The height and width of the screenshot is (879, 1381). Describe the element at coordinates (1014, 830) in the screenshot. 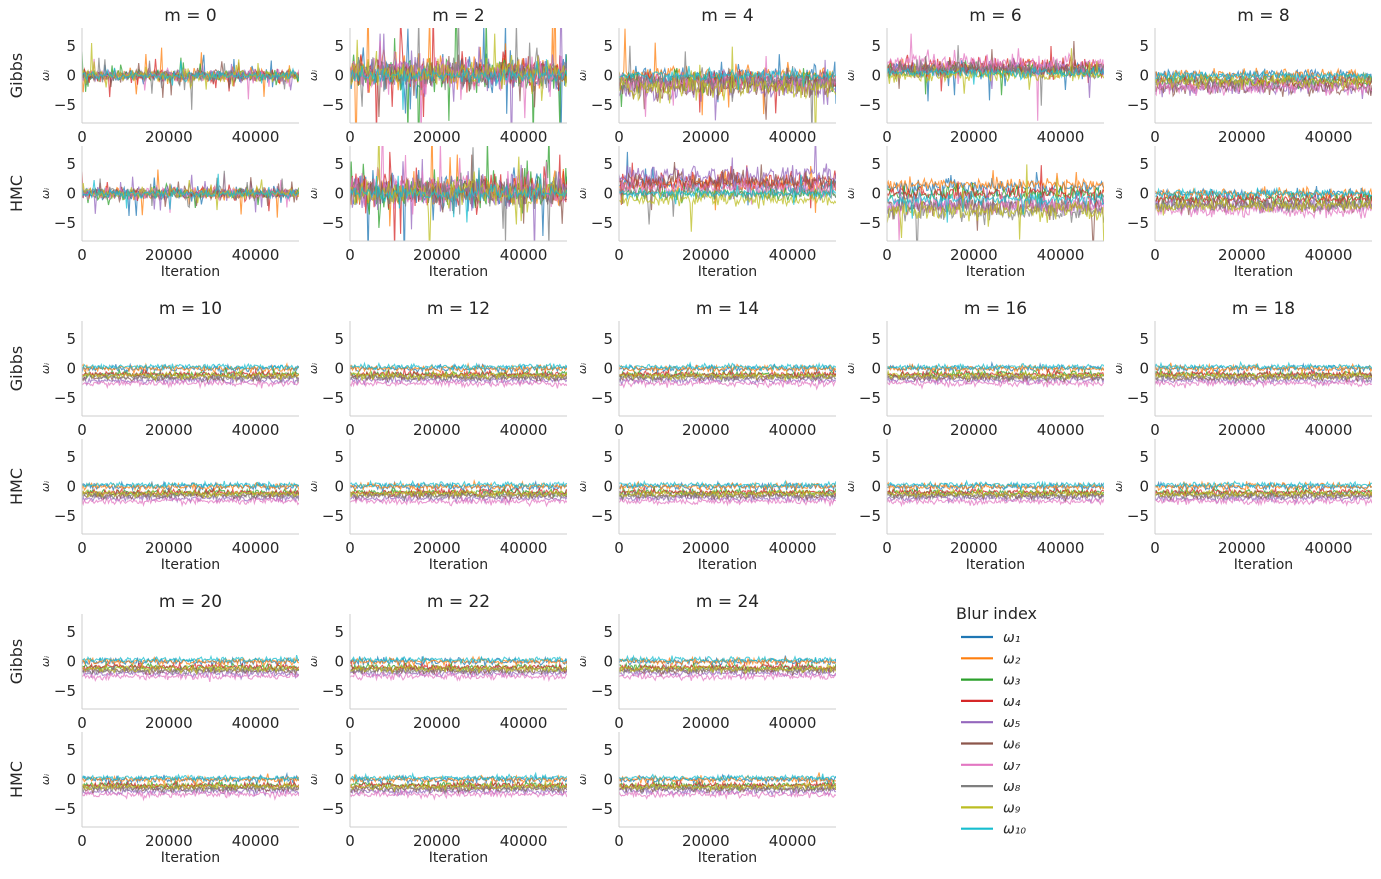

I see `legend-label: ω₁₀` at that location.